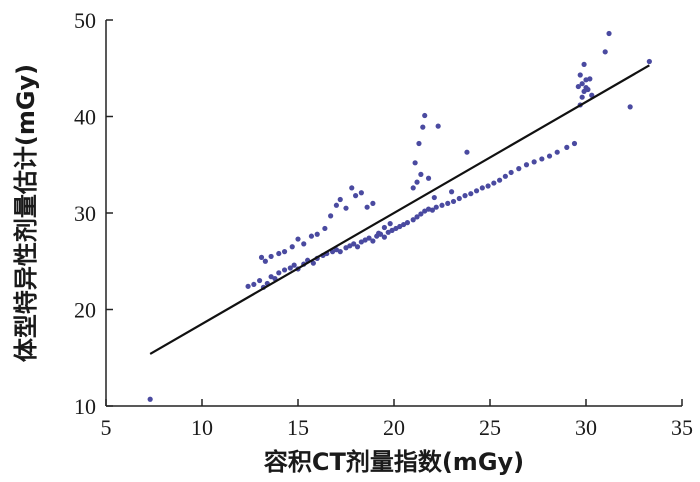 The height and width of the screenshot is (482, 700). What do you see at coordinates (490, 427) in the screenshot?
I see `x-tick-label: 25` at bounding box center [490, 427].